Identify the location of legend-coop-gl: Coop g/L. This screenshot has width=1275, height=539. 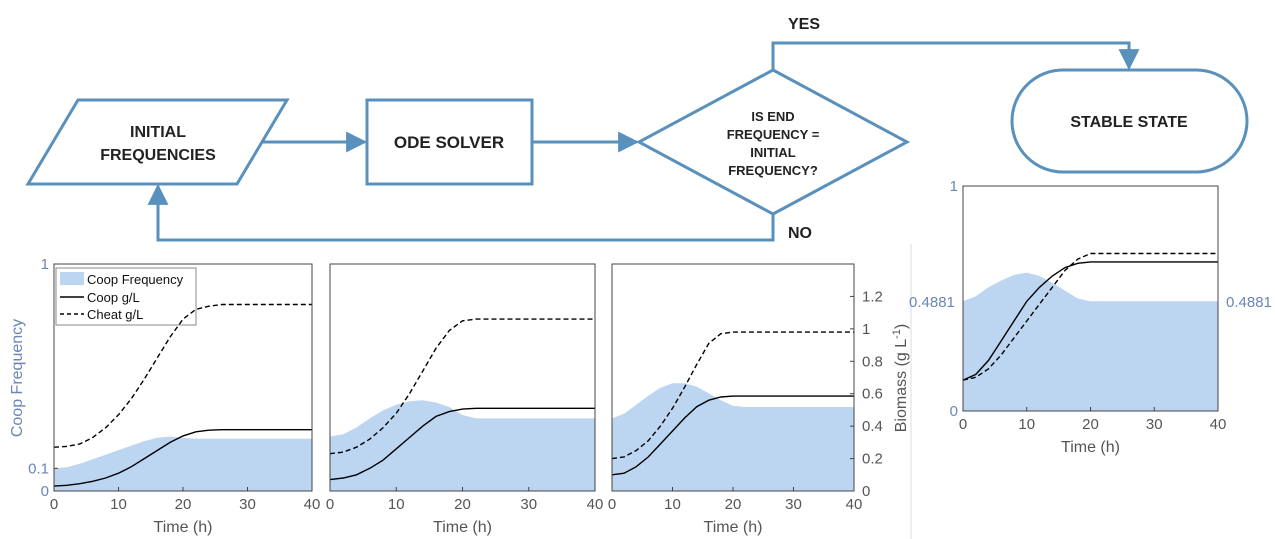
(113, 297).